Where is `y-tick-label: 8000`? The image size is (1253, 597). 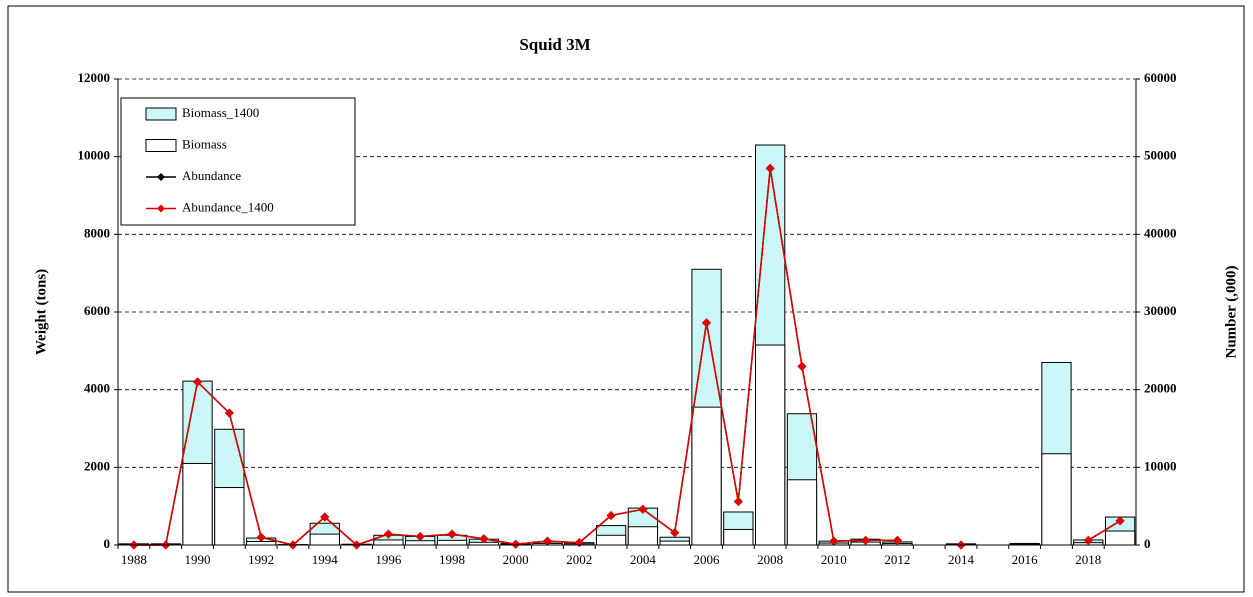
y-tick-label: 8000 is located at coordinates (97, 232).